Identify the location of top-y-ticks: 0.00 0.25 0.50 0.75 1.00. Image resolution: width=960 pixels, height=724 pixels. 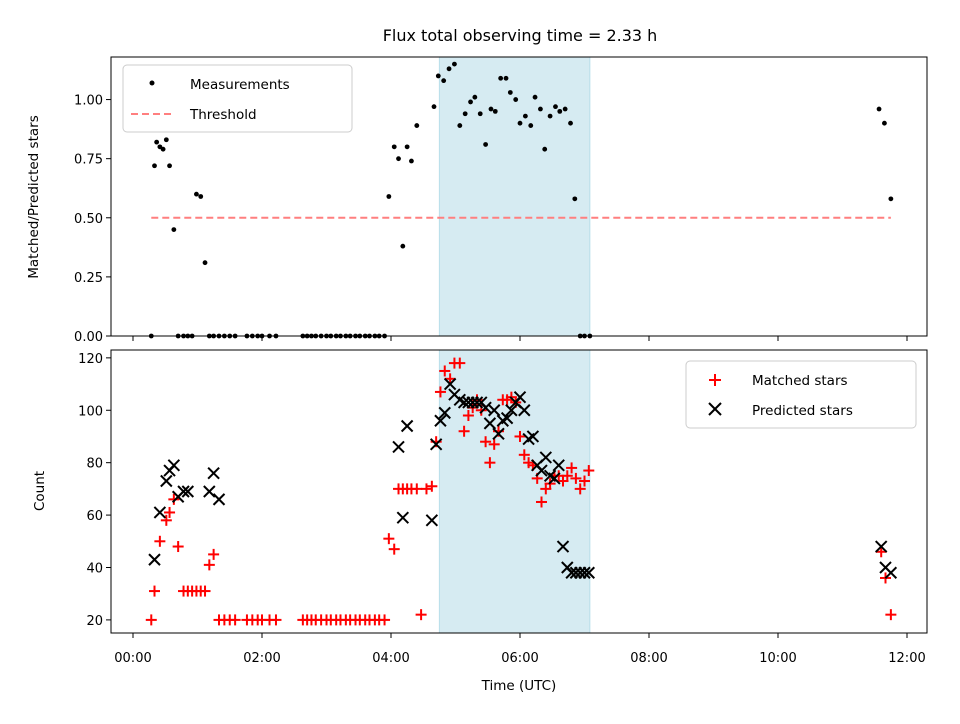
(92, 219).